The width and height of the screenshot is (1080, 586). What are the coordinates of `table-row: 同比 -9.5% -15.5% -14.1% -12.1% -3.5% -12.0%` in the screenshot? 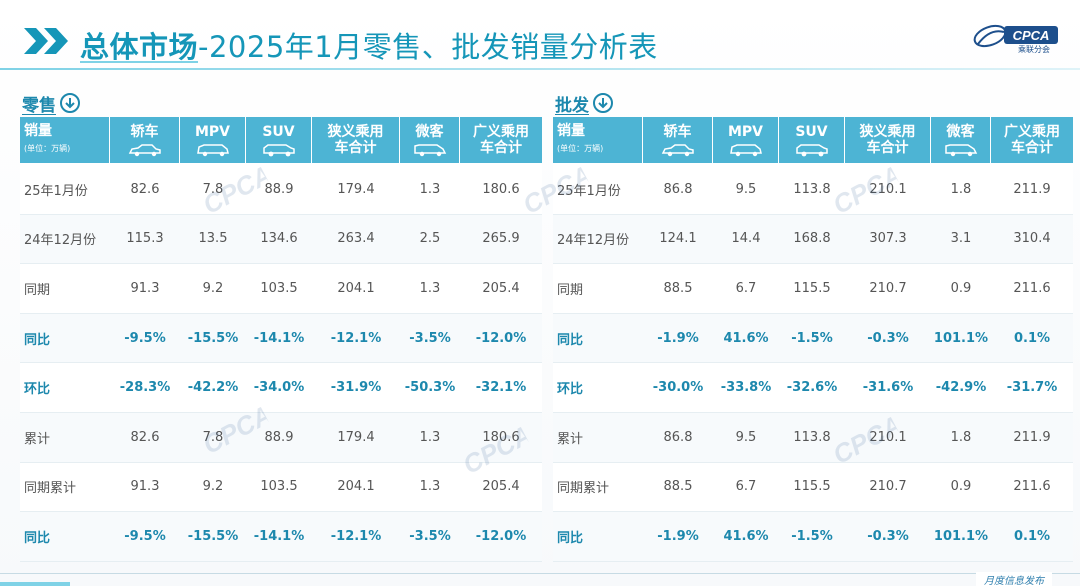 It's located at (281, 338).